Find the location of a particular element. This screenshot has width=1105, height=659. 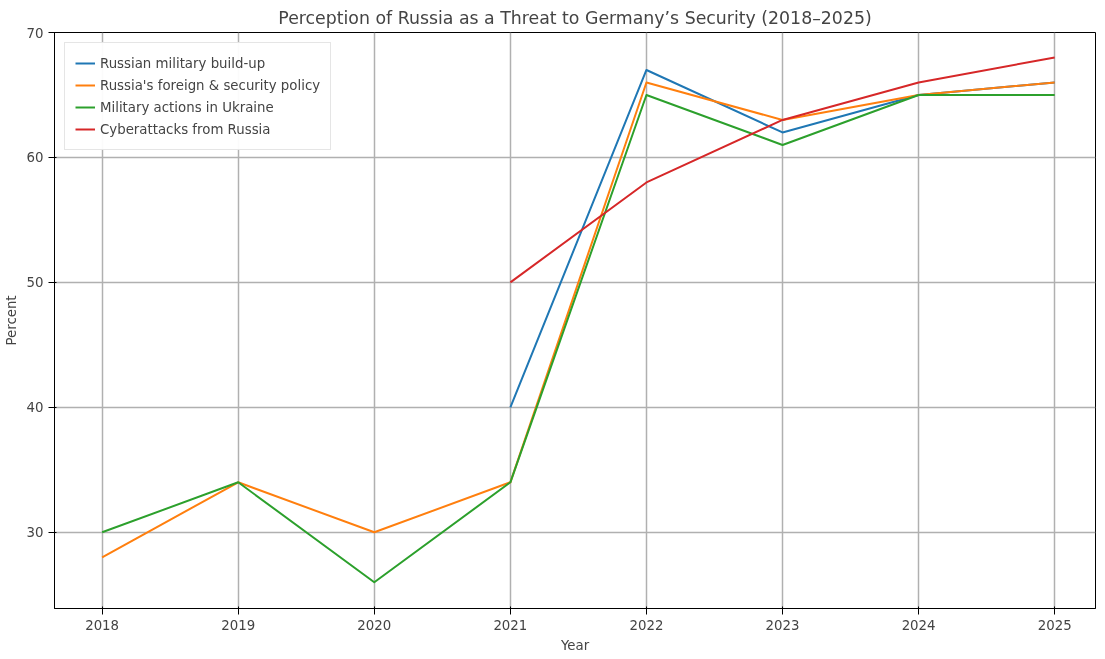

x-tick-label: 2024 is located at coordinates (918, 625).